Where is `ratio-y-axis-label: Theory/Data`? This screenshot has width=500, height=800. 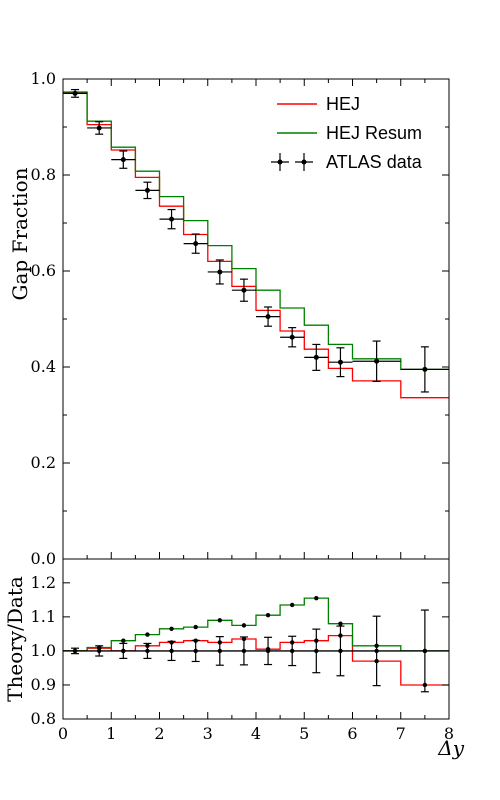
ratio-y-axis-label: Theory/Data is located at coordinates (15, 639).